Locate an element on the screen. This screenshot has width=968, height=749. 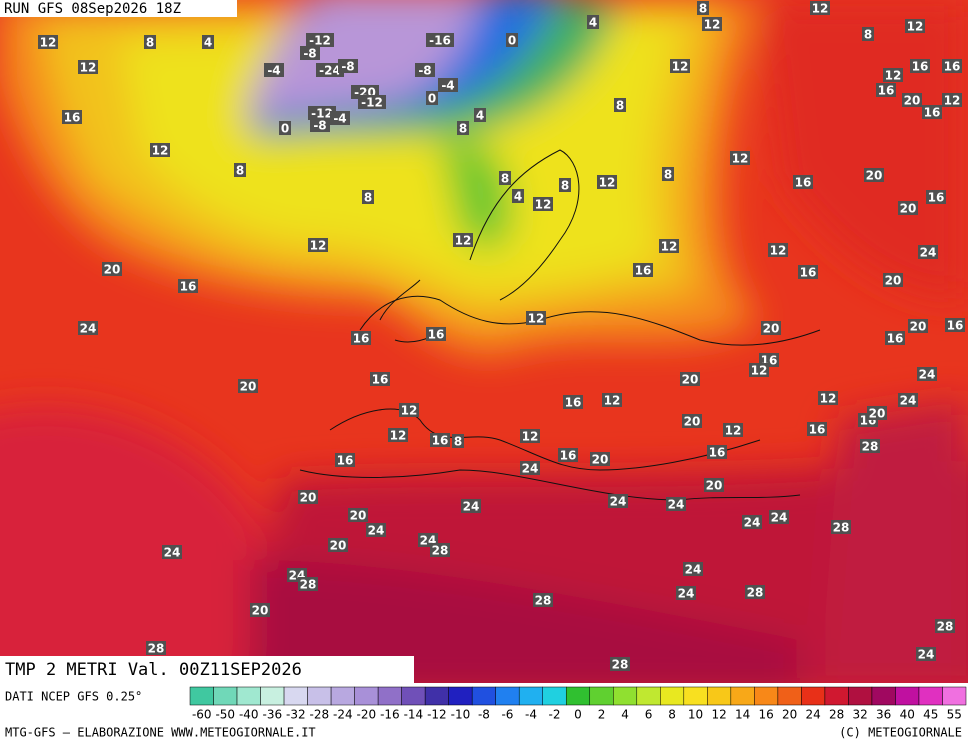
legend-label: 24 is located at coordinates (813, 715).